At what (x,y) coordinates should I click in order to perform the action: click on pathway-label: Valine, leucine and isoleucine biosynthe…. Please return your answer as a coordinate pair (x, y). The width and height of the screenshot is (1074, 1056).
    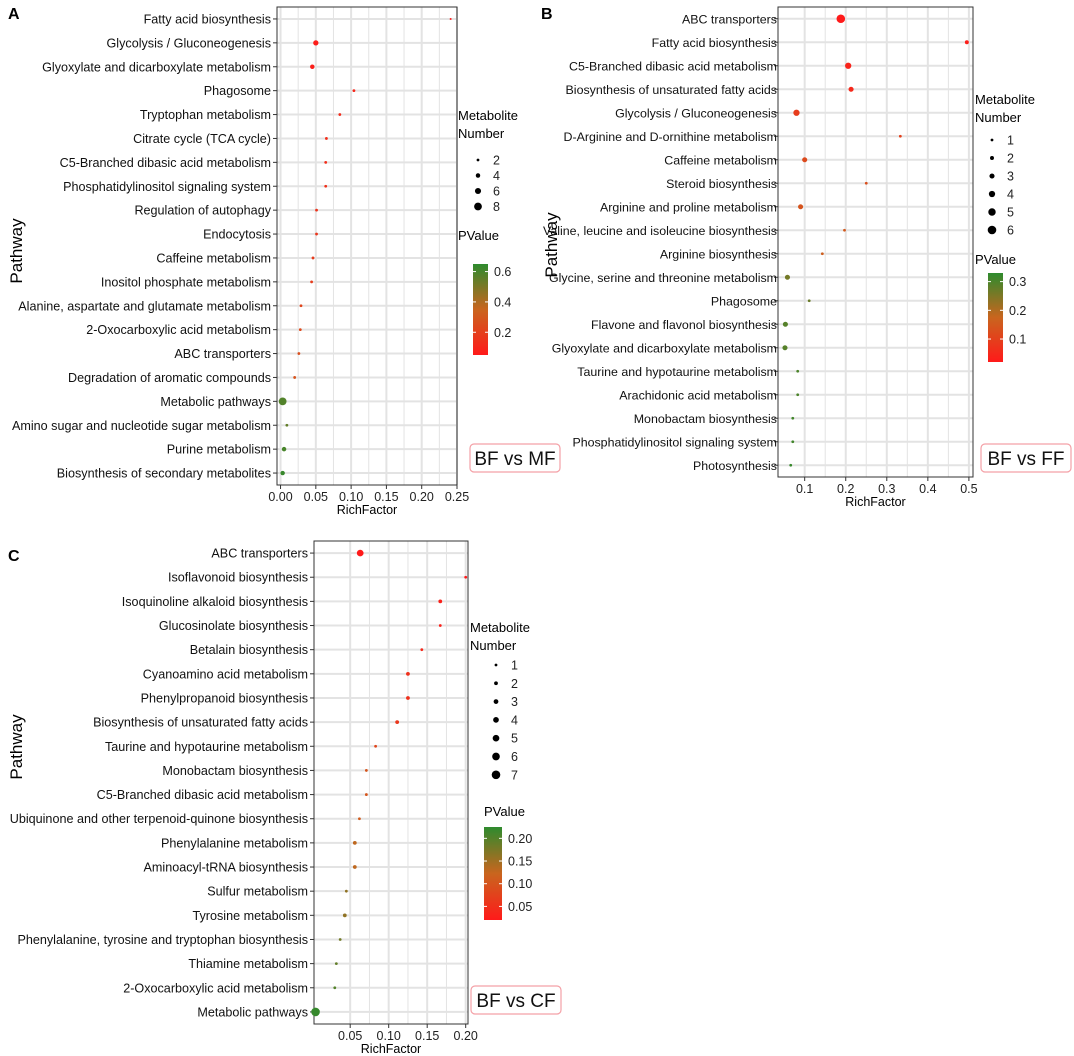
    Looking at the image, I should click on (660, 231).